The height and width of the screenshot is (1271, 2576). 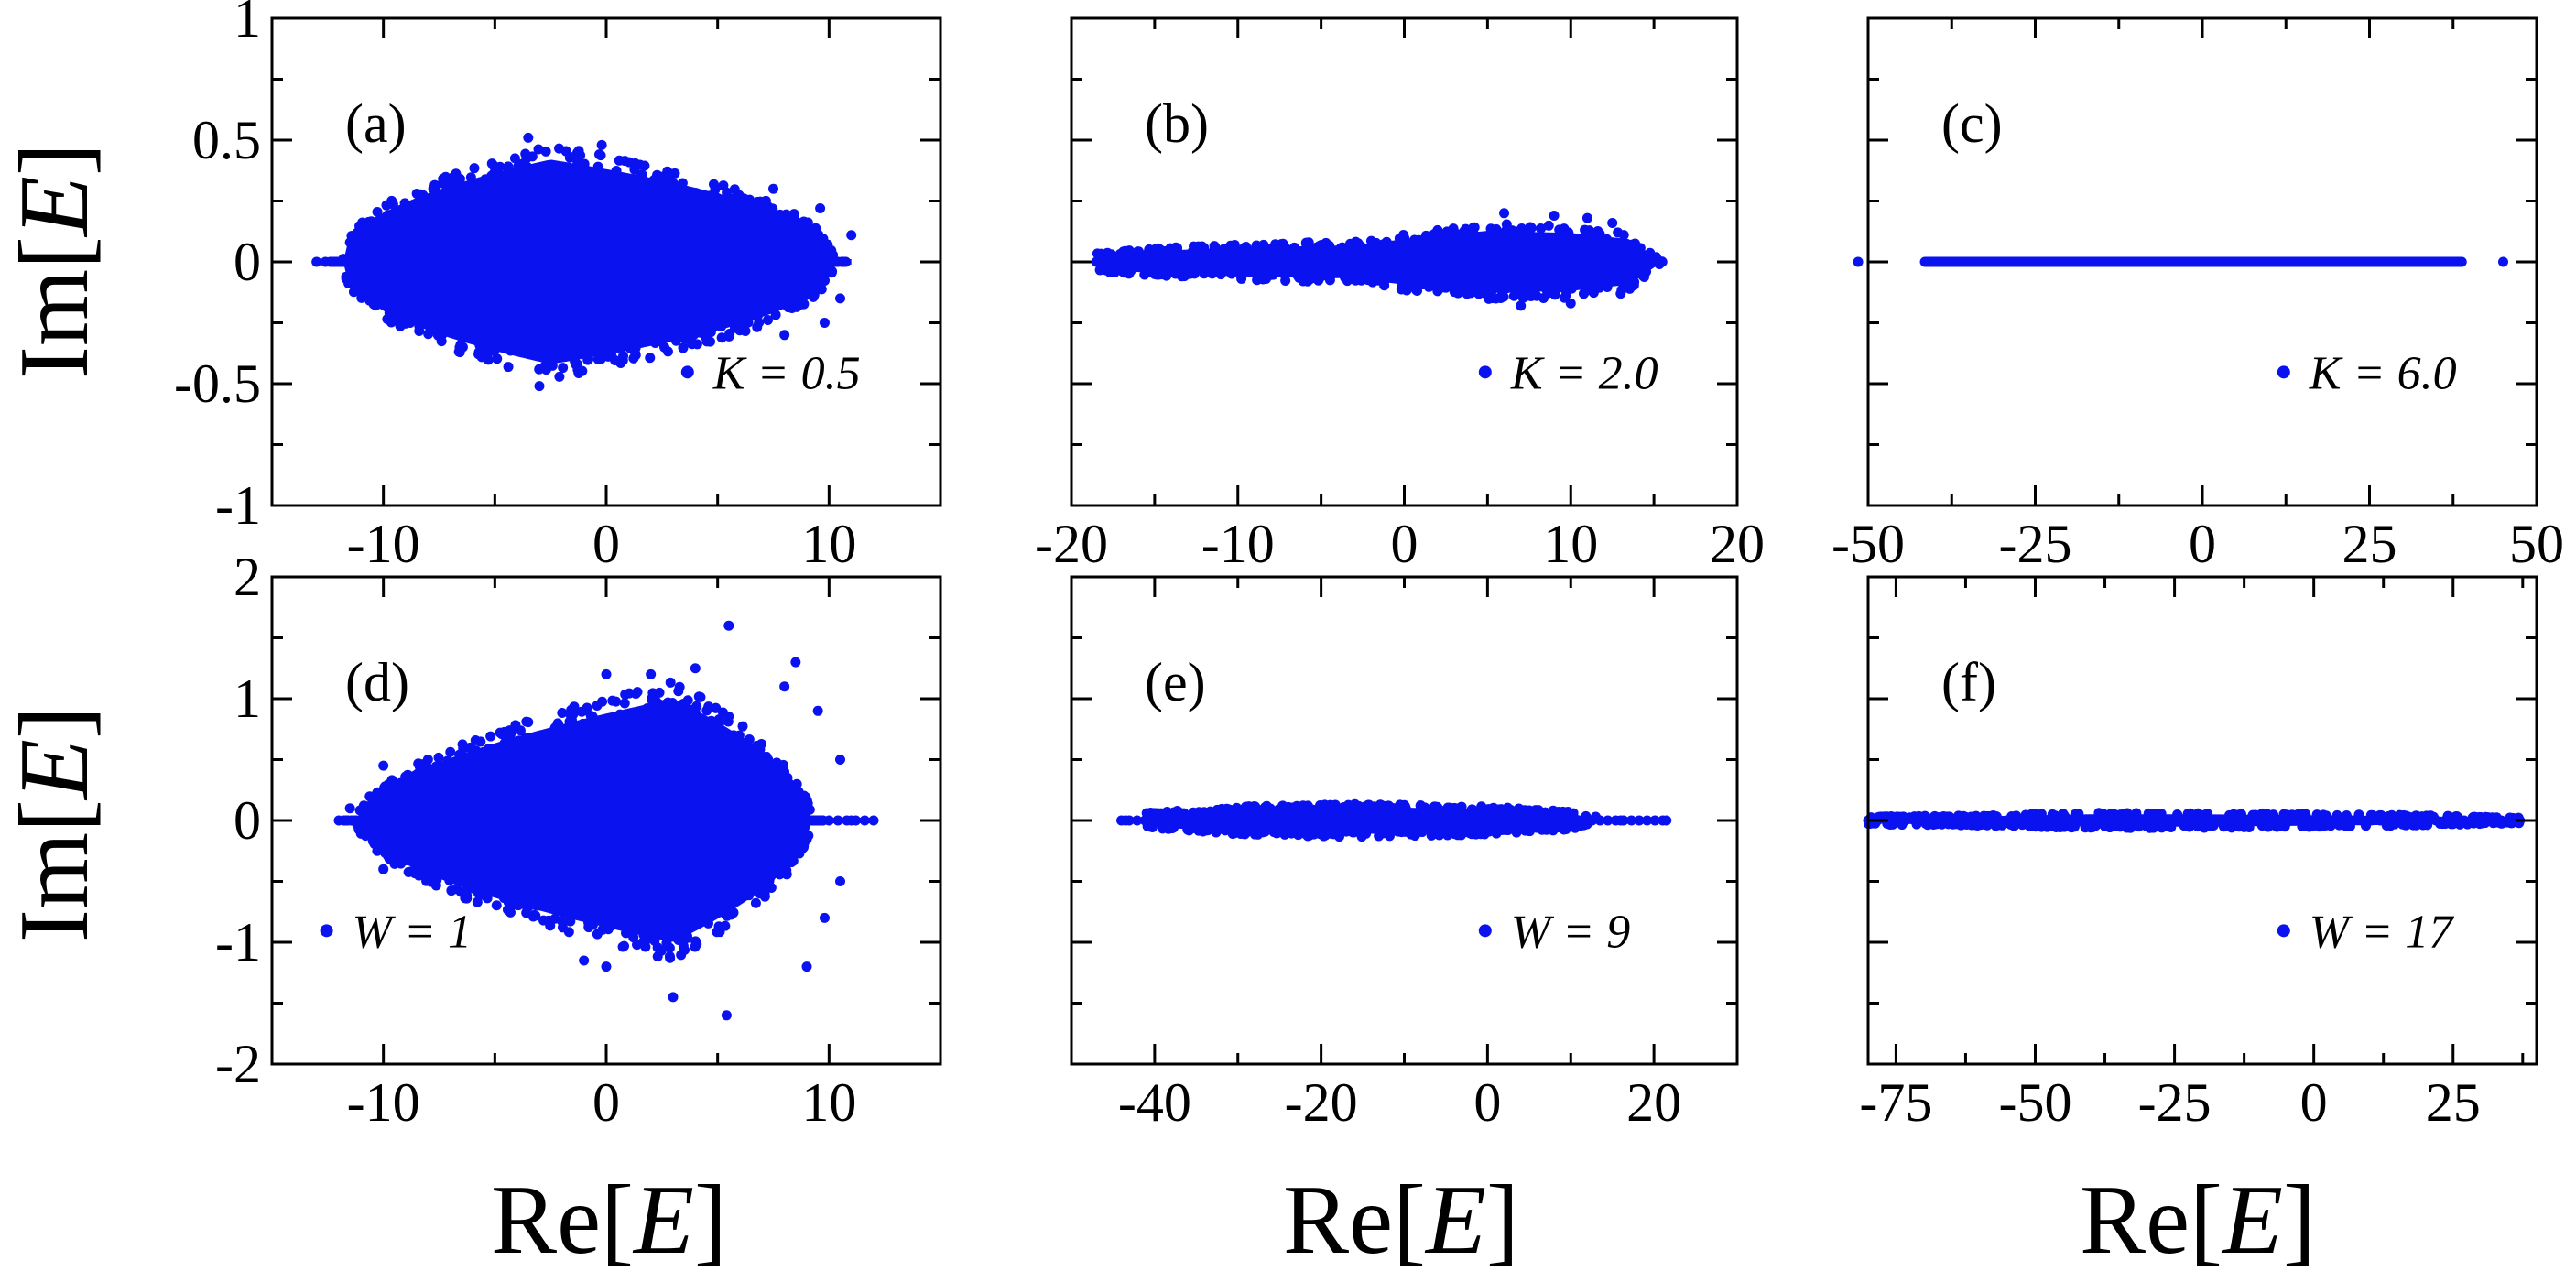 I want to click on panel-a: -10 0 10 -1 -0.5 0 0.5 1 (a) K = 0.5, so click(x=558, y=287).